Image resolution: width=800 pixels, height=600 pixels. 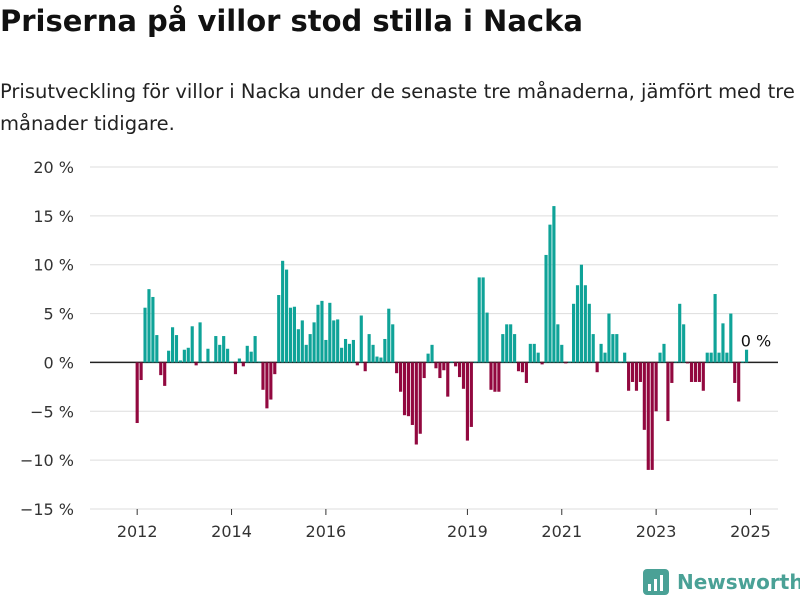 What do you see at coordinates (750, 531) in the screenshot?
I see `x-tick-label: 2025` at bounding box center [750, 531].